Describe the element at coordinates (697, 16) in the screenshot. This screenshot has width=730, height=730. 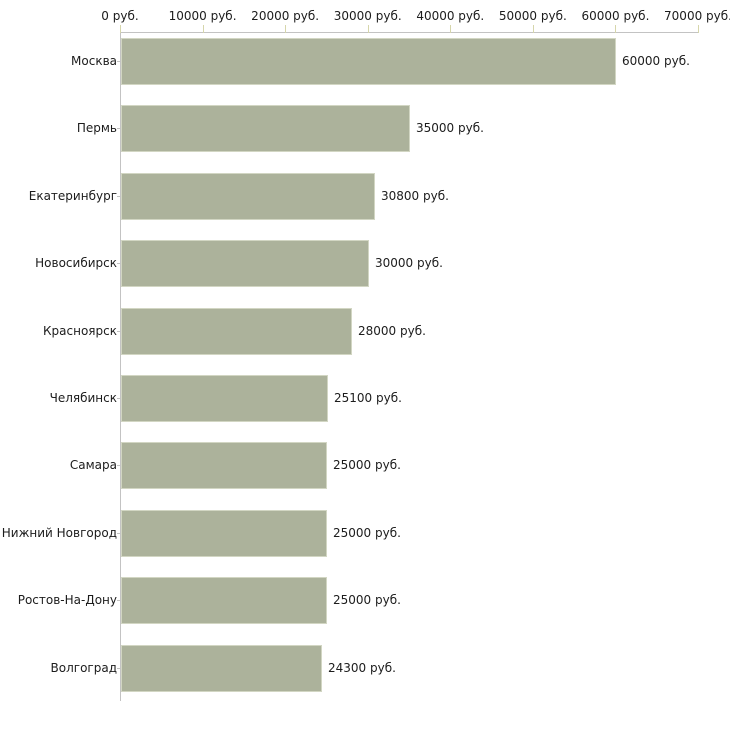
I see `x-axis-tick-label: 70000 руб.` at that location.